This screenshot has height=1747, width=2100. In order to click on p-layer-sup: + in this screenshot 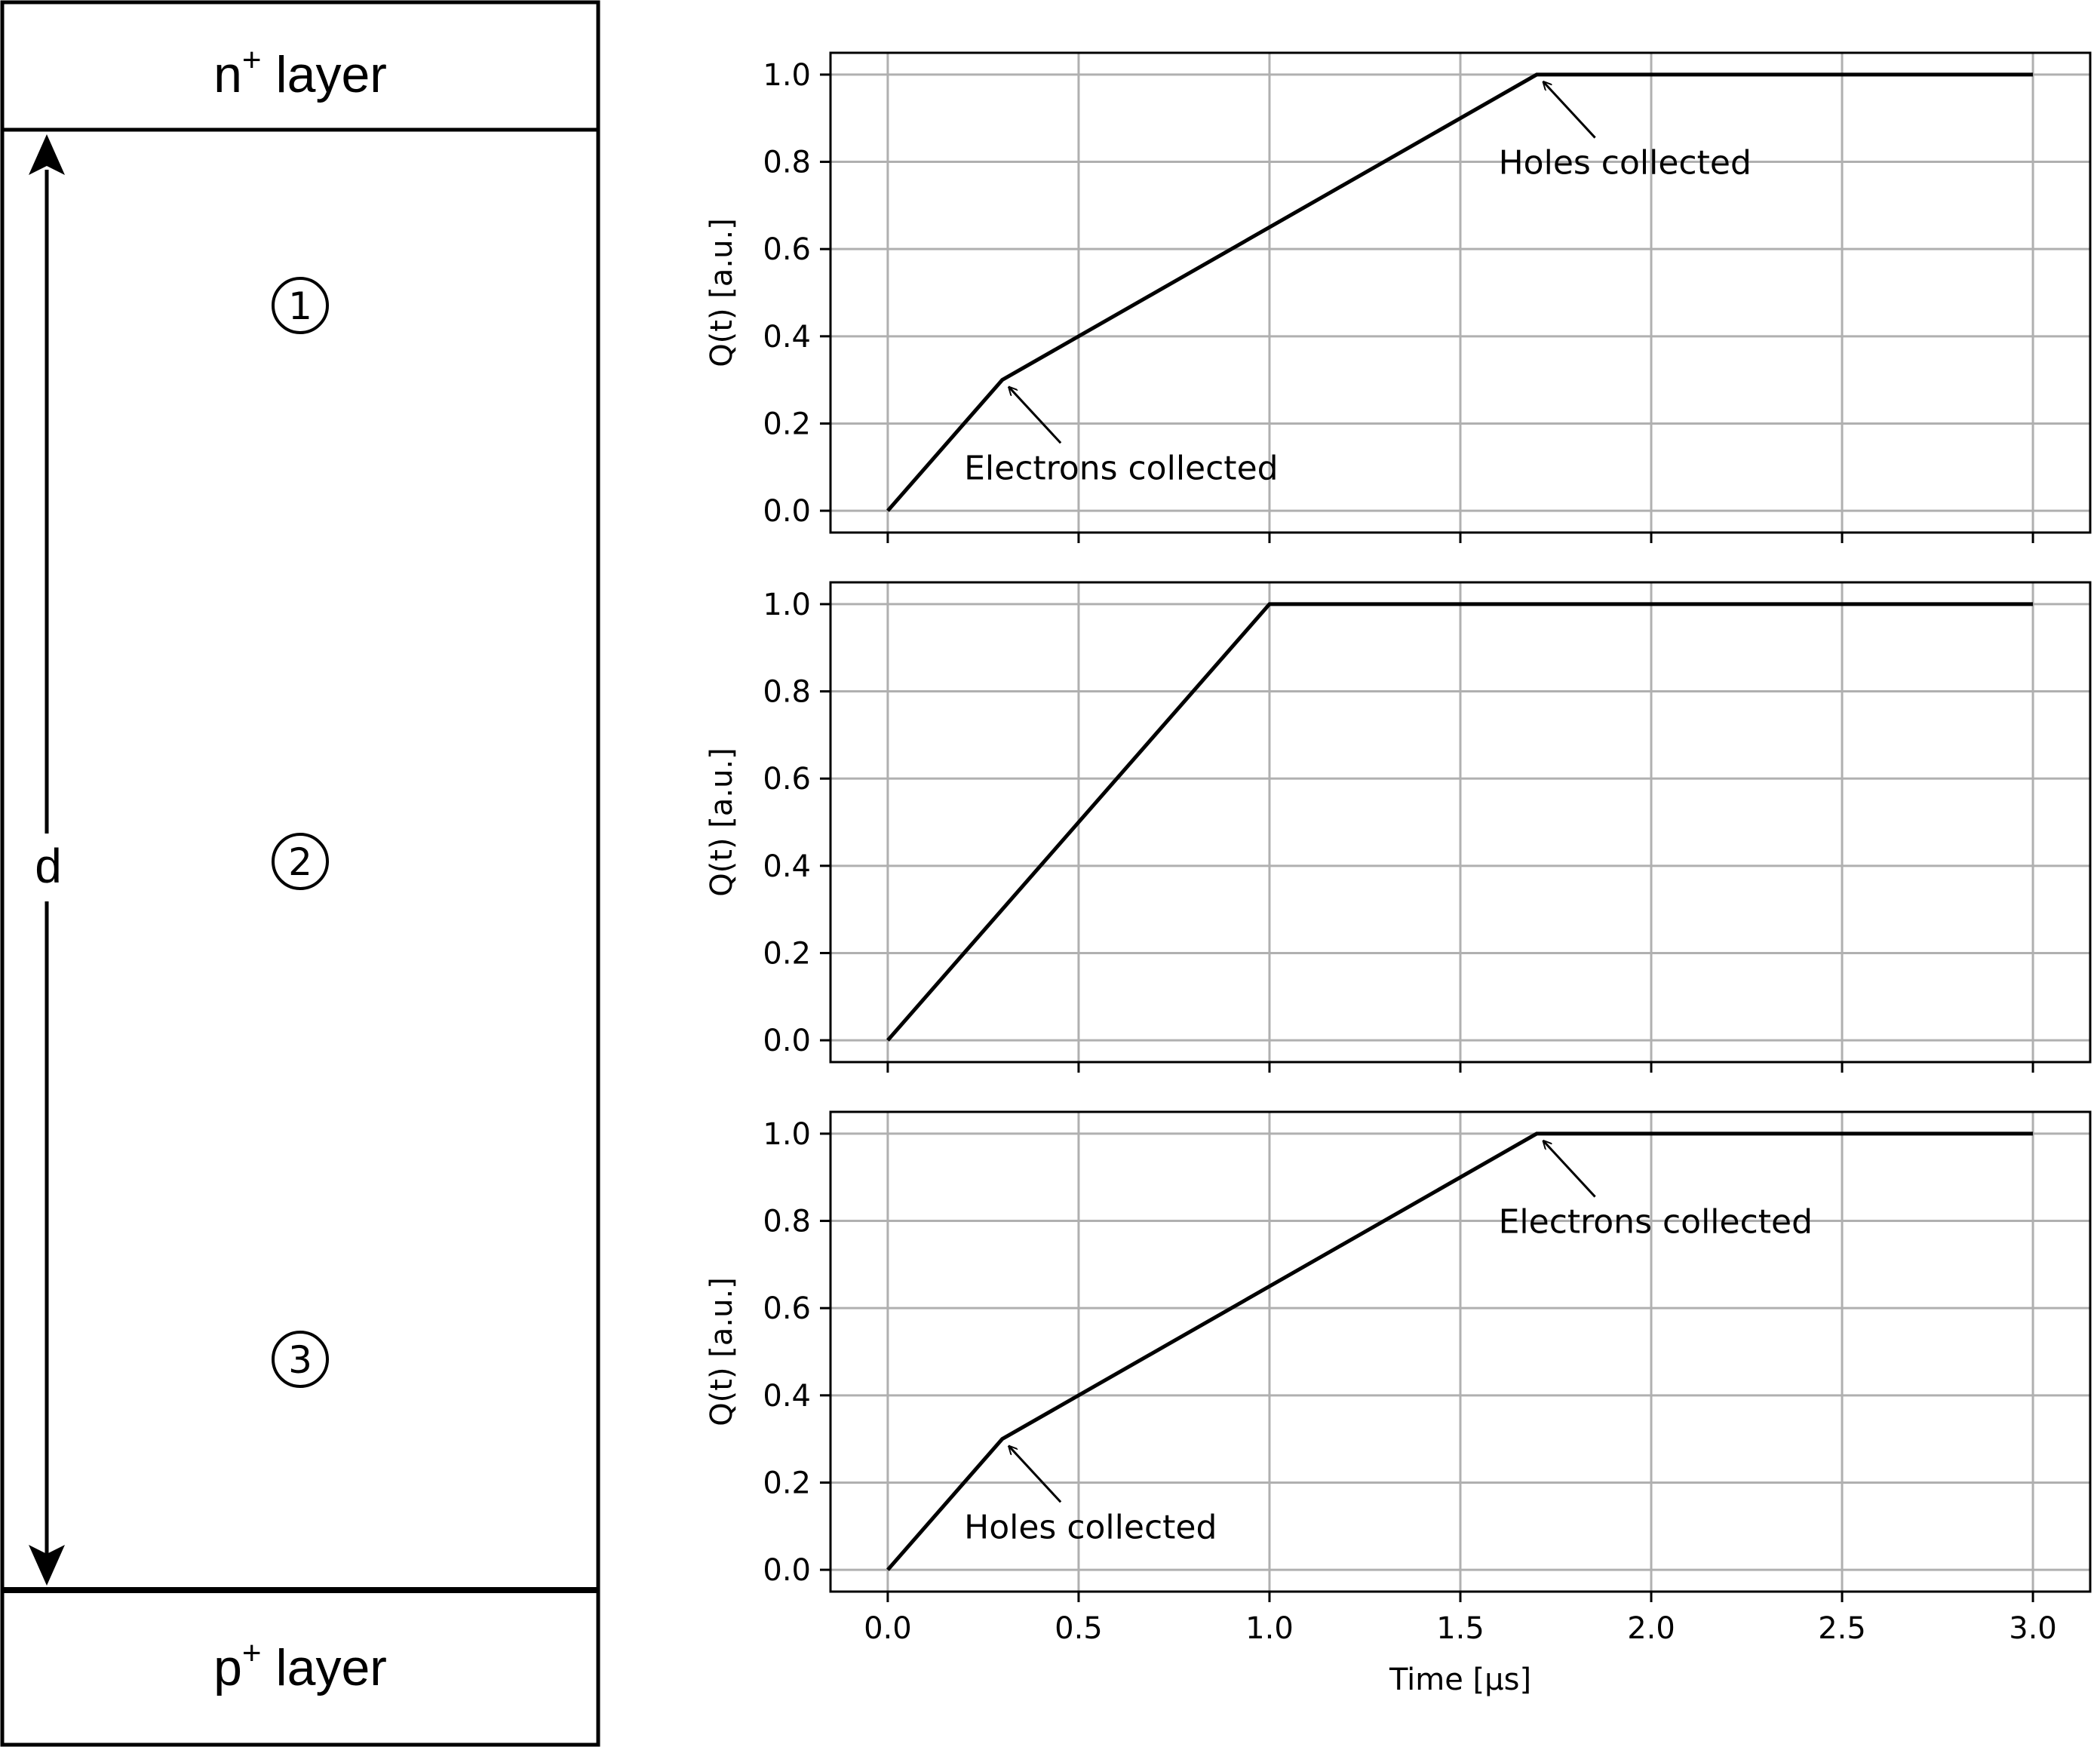, I will do `click(252, 1653)`.